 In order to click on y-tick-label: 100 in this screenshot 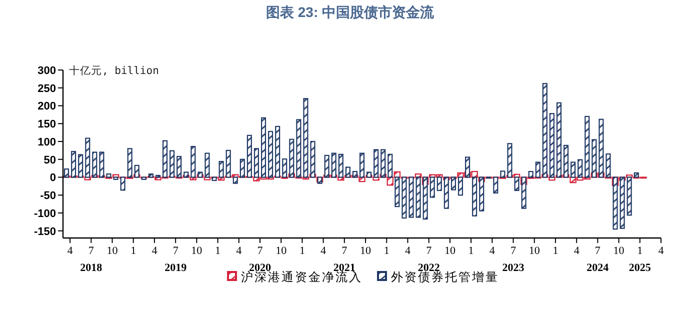, I will do `click(47, 142)`.